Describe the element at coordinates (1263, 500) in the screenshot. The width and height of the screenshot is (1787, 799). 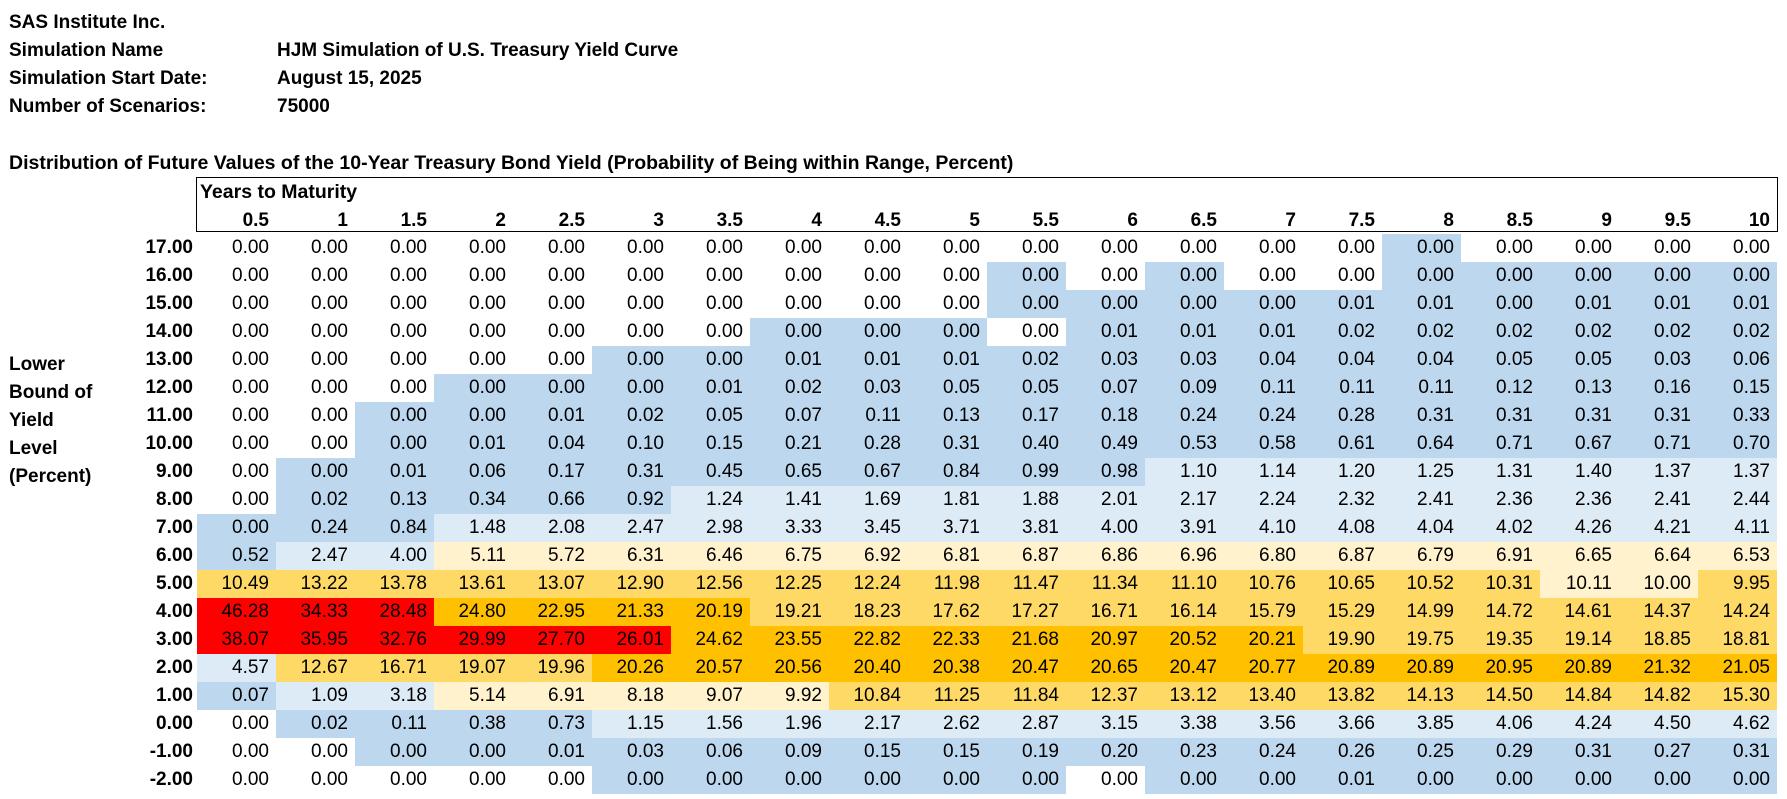
I see `probability-cell: 2.24` at that location.